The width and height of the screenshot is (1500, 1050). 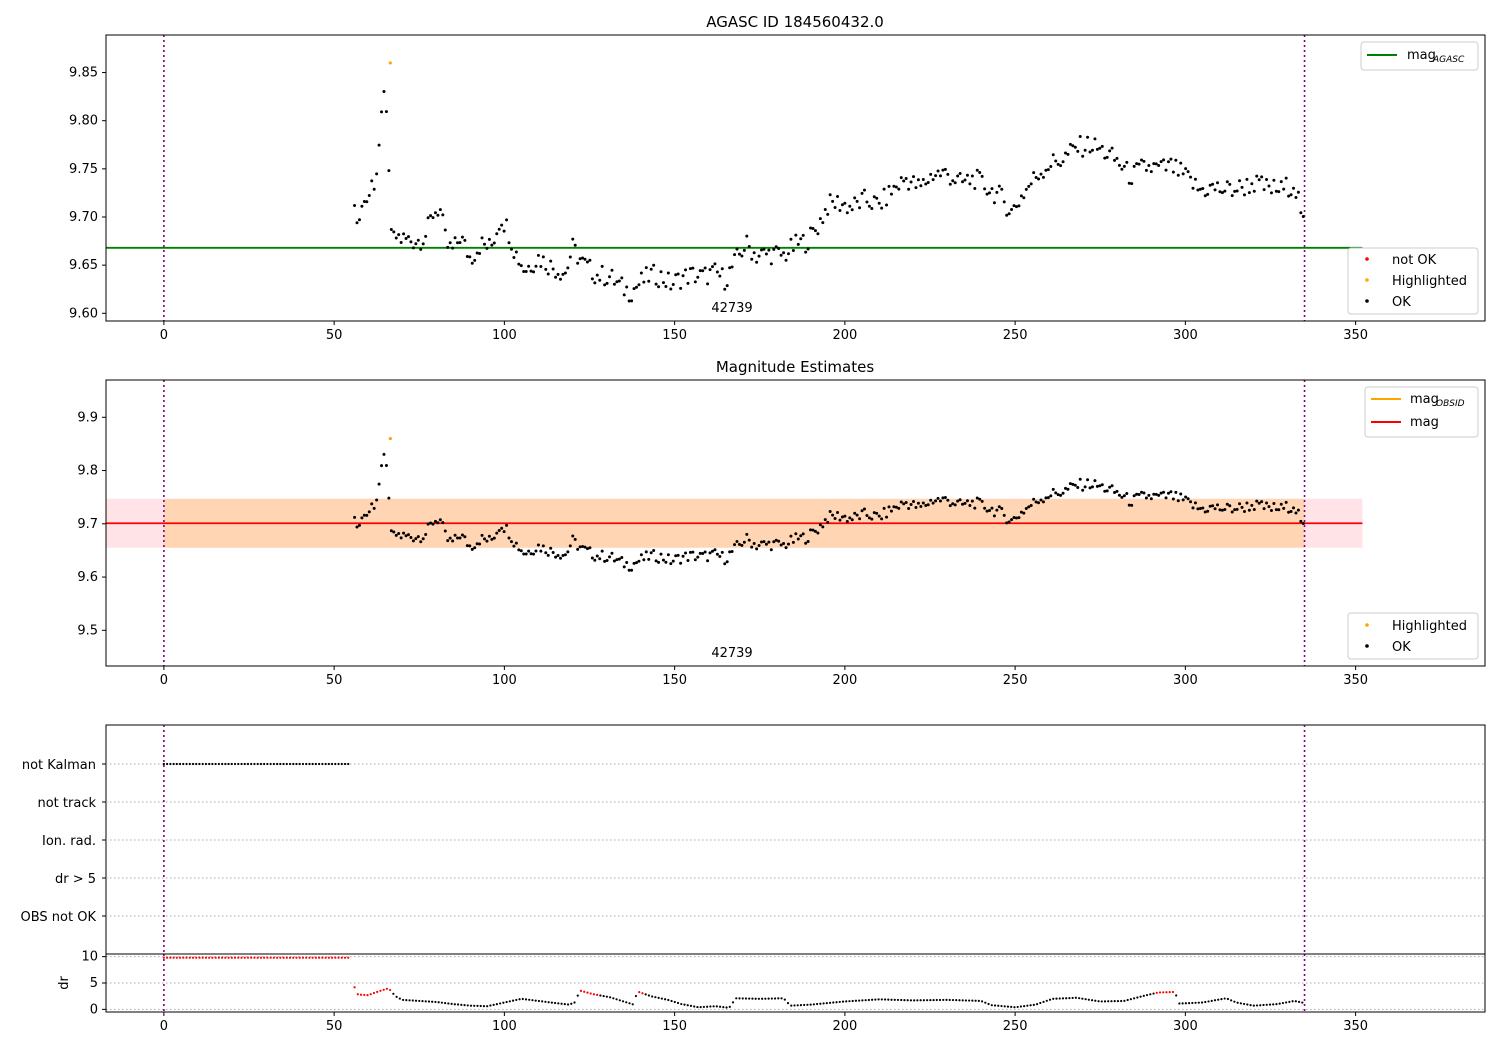 What do you see at coordinates (1185, 335) in the screenshot?
I see `p1-xtick-label: 300` at bounding box center [1185, 335].